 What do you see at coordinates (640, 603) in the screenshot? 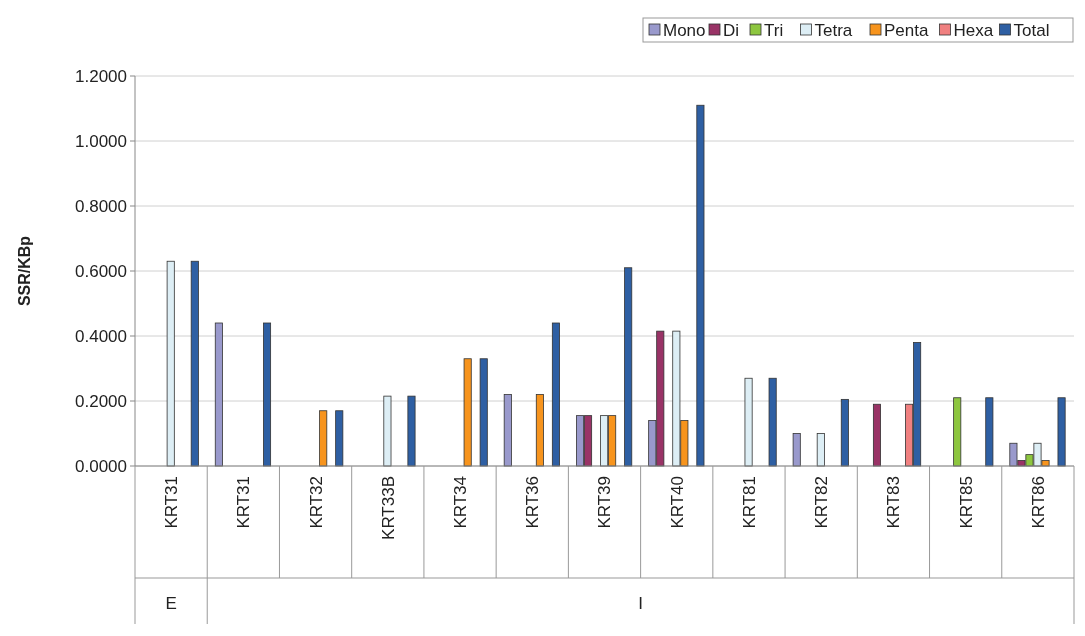
I see `text: I` at bounding box center [640, 603].